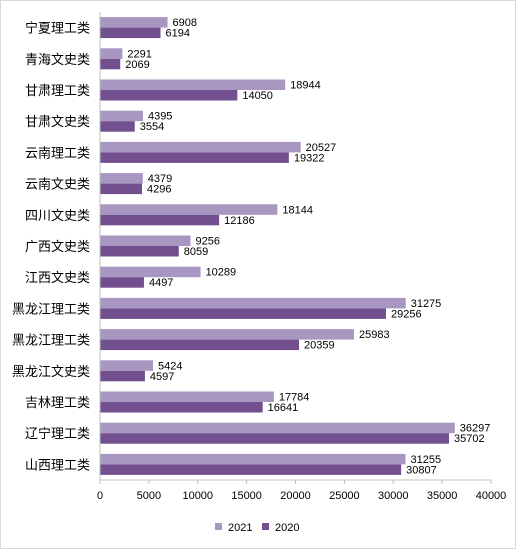  I want to click on data-label-2020: 4296, so click(159, 190).